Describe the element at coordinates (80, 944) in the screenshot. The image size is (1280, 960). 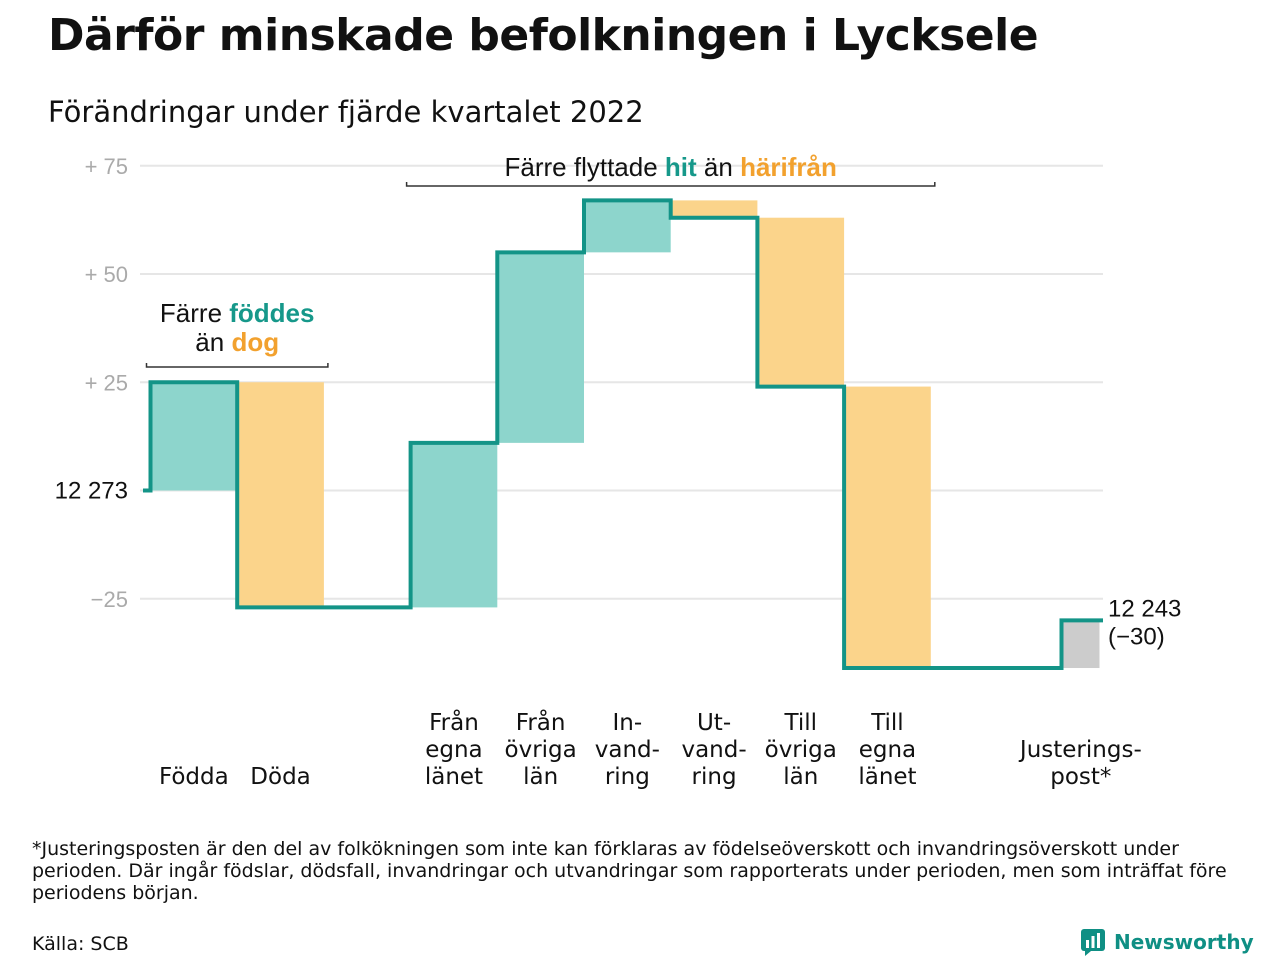
I see `source-label: Källa: SCB` at that location.